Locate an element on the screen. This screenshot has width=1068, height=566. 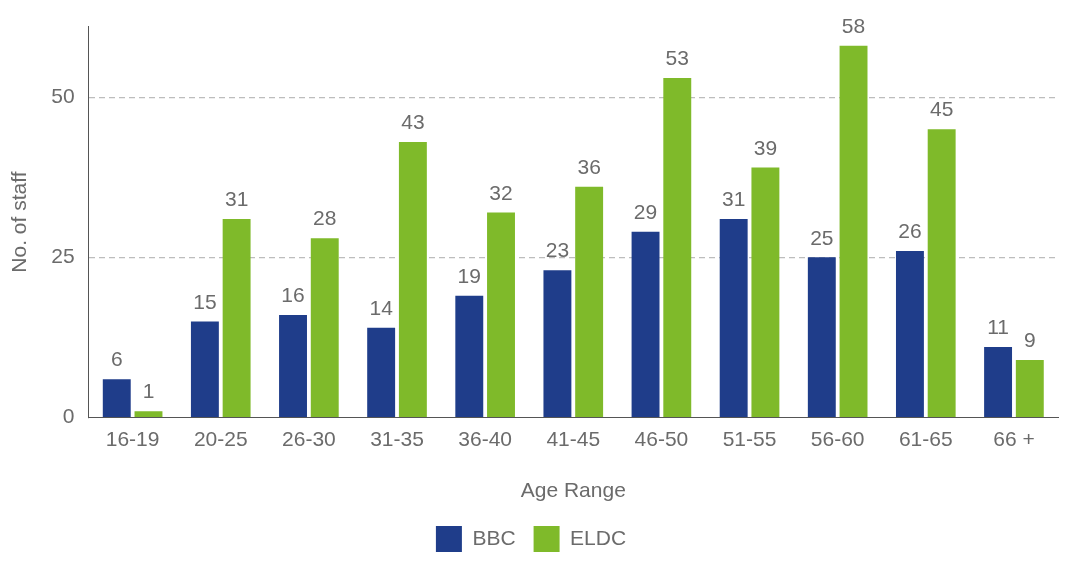
legend-label: BBC is located at coordinates (494, 537).